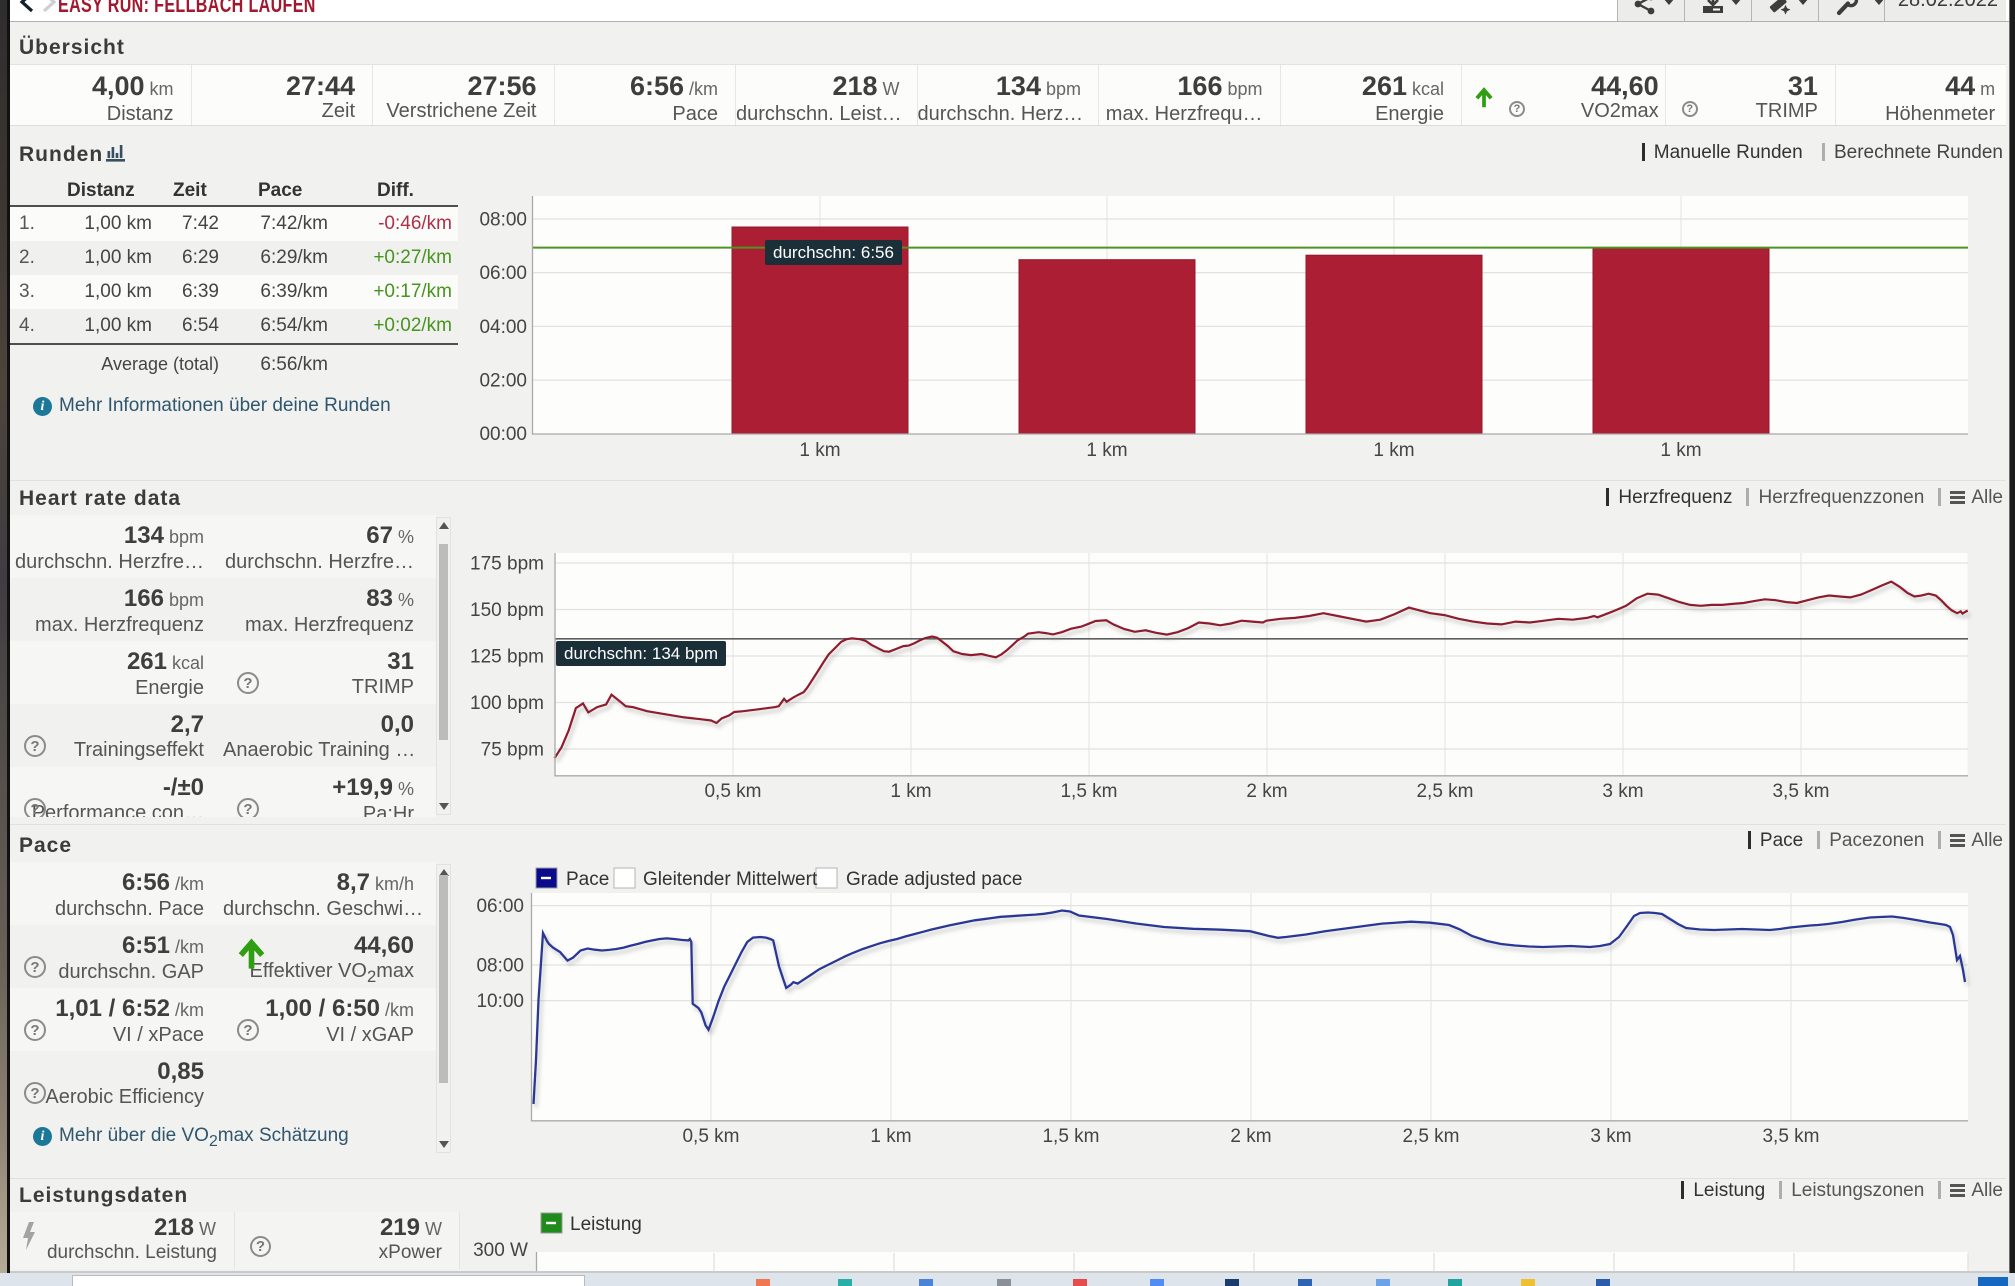 This screenshot has width=2015, height=1286. Describe the element at coordinates (606, 1224) in the screenshot. I see `svg-text: Leistung` at that location.